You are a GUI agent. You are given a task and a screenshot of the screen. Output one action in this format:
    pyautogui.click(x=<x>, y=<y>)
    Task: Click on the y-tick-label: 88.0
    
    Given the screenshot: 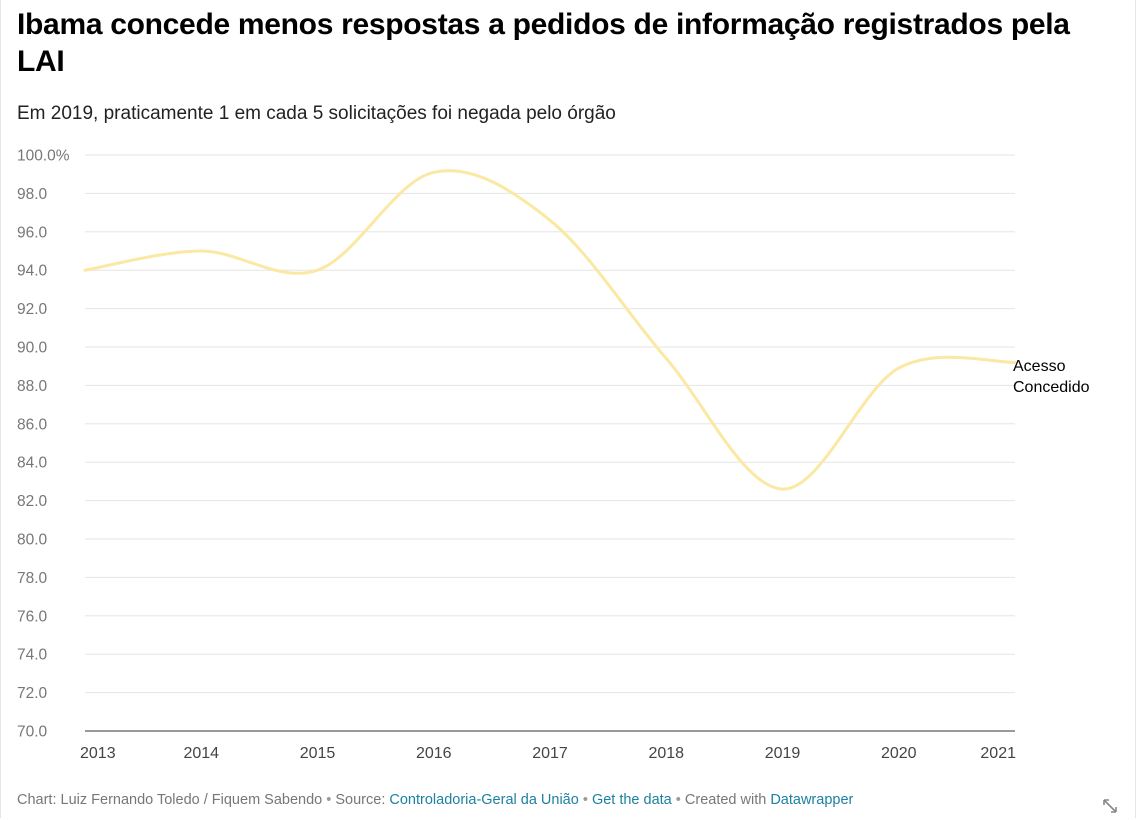 What is the action you would take?
    pyautogui.click(x=32, y=386)
    